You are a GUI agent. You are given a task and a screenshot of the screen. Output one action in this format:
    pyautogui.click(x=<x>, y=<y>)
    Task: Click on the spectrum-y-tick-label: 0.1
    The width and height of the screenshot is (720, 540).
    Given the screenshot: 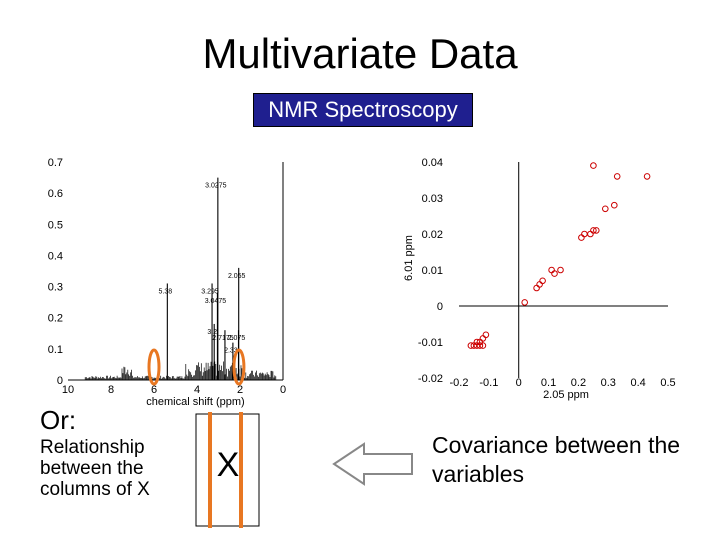 What is the action you would take?
    pyautogui.click(x=55, y=350)
    